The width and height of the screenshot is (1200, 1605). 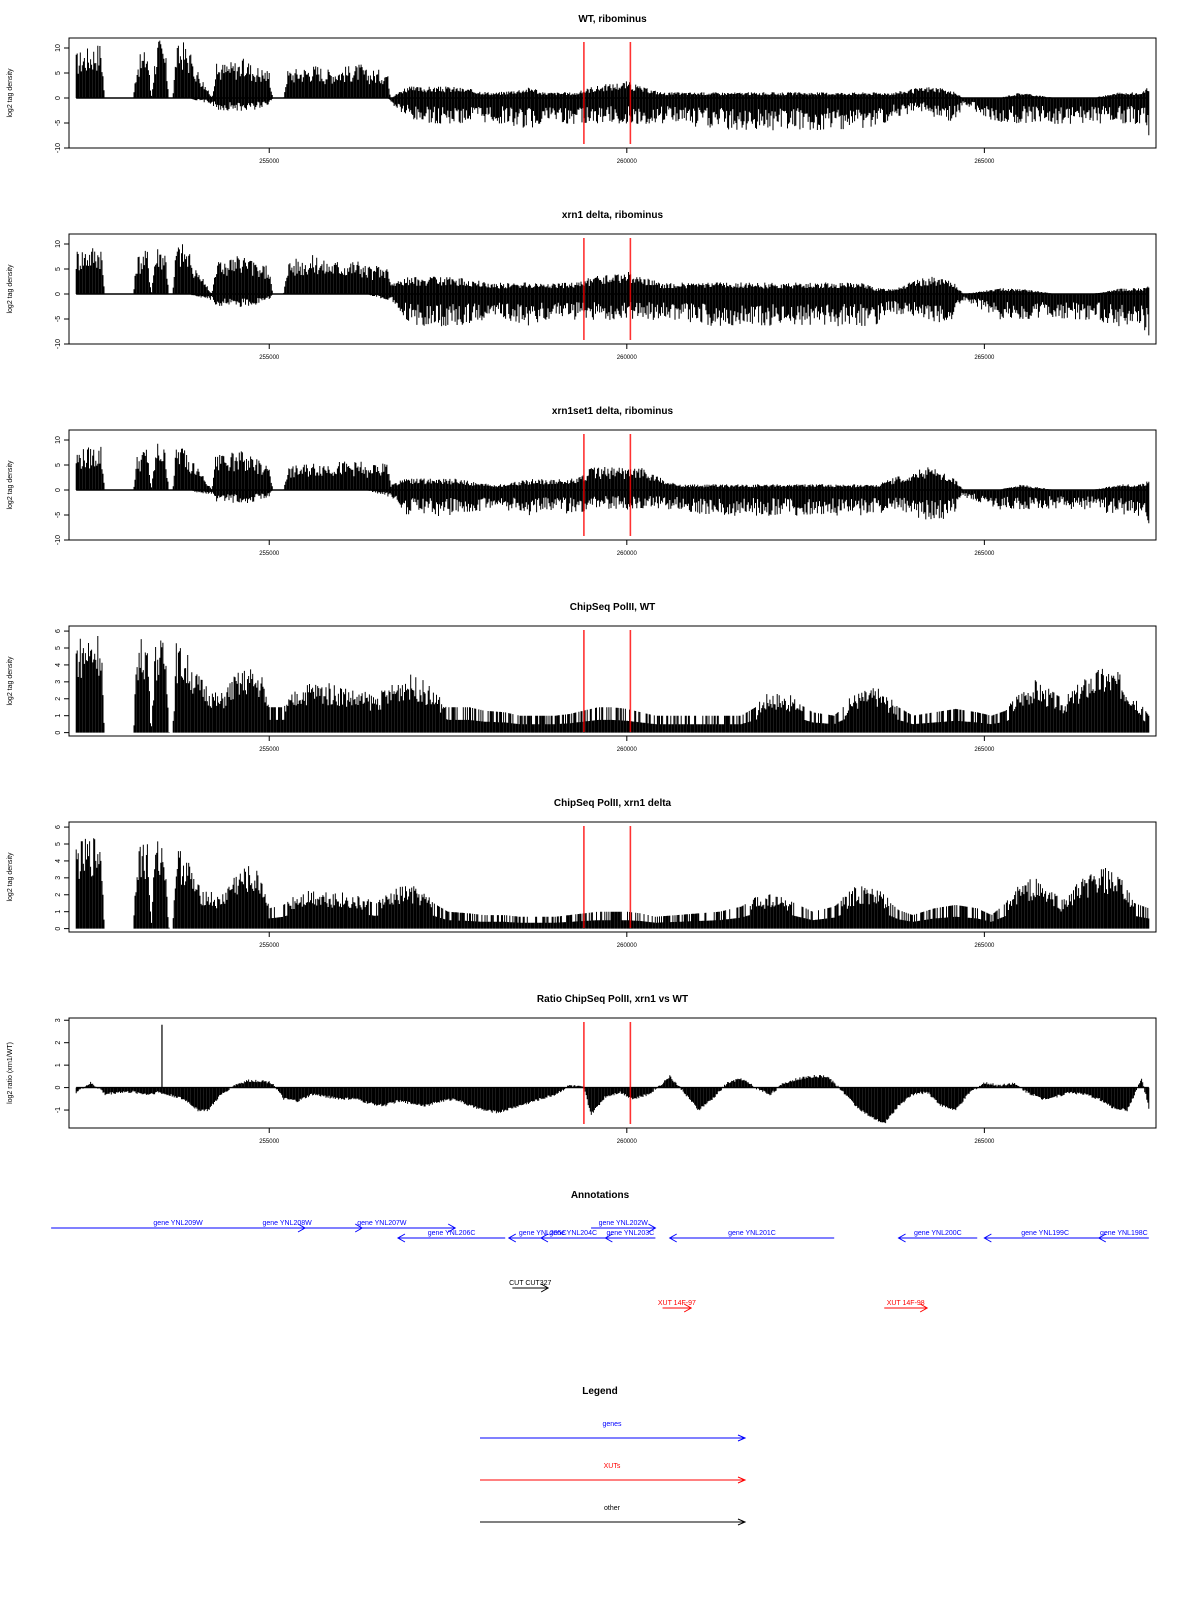 I want to click on panel-title: ChipSeq PolII, xrn1 delta, so click(x=613, y=803).